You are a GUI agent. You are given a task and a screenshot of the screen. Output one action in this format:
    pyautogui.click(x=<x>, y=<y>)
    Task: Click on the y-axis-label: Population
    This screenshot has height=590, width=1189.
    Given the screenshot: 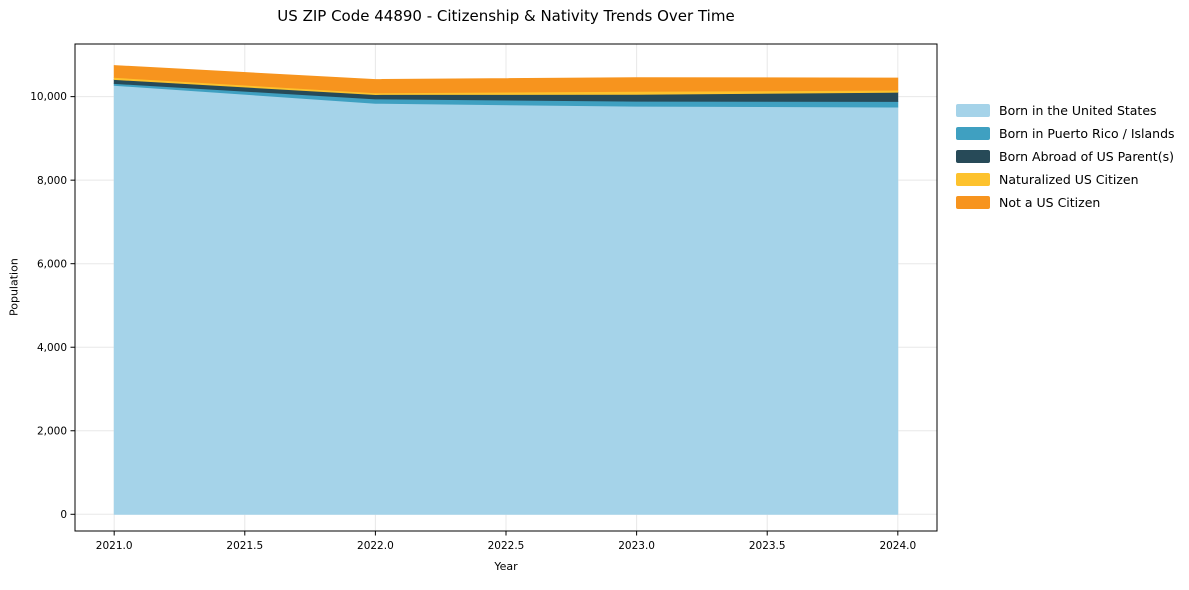 What is the action you would take?
    pyautogui.click(x=14, y=287)
    